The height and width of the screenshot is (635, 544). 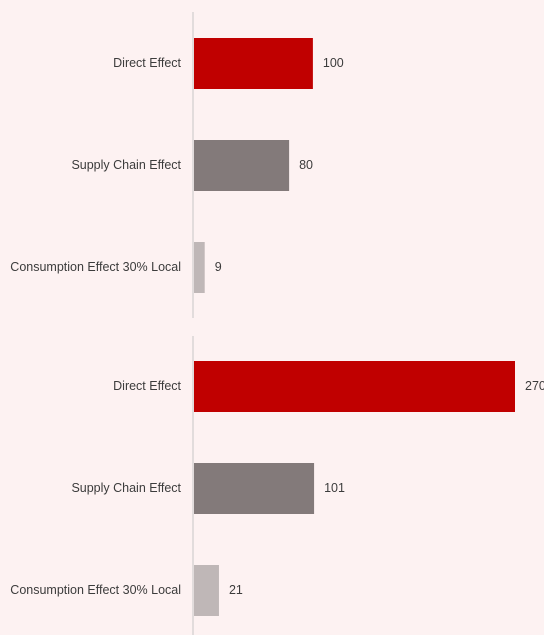 What do you see at coordinates (306, 165) in the screenshot?
I see `value-label-supply-chain: 80` at bounding box center [306, 165].